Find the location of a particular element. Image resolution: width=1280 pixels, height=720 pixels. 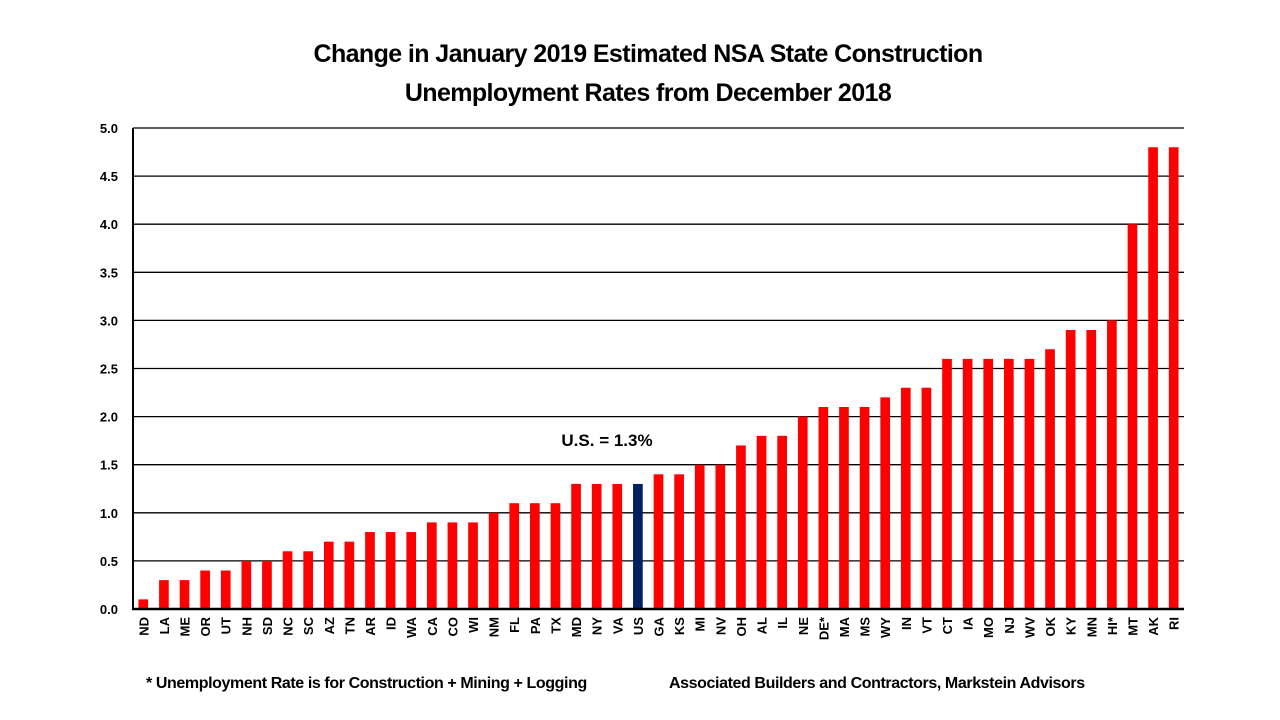

x-tick-label: VT is located at coordinates (926, 625).